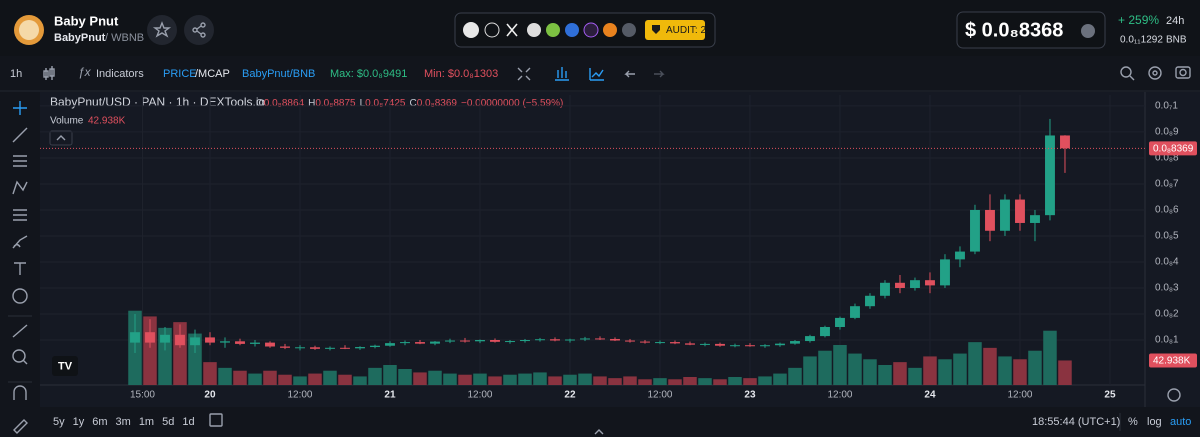 This screenshot has height=437, width=1200. I want to click on forecast-tool, so click(20, 215).